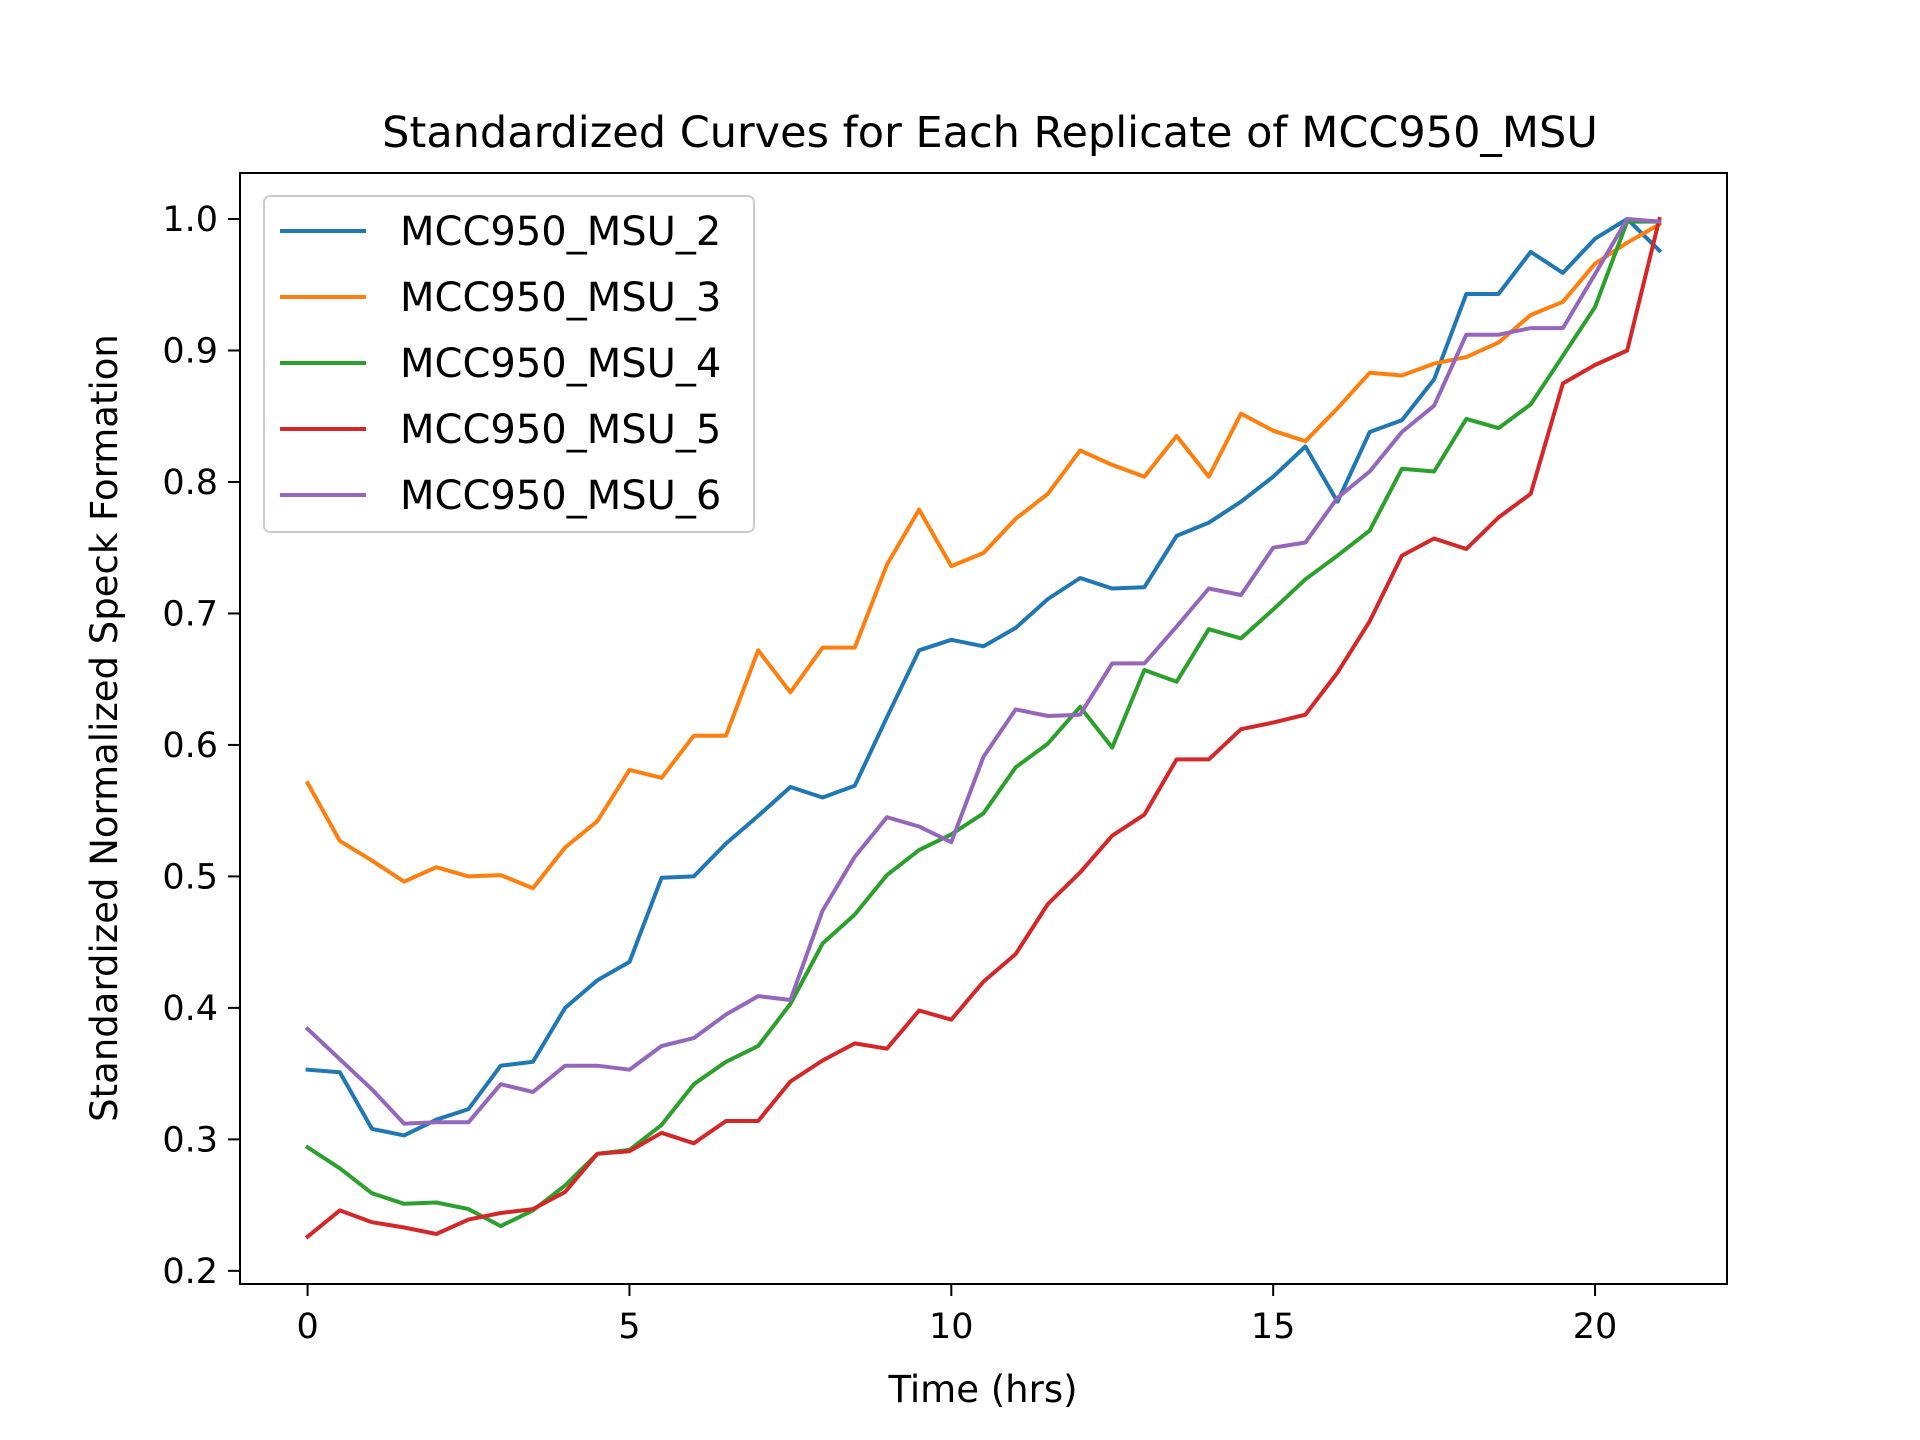 This screenshot has width=1920, height=1440. What do you see at coordinates (190, 1272) in the screenshot?
I see `y-tick-label: 0.2` at bounding box center [190, 1272].